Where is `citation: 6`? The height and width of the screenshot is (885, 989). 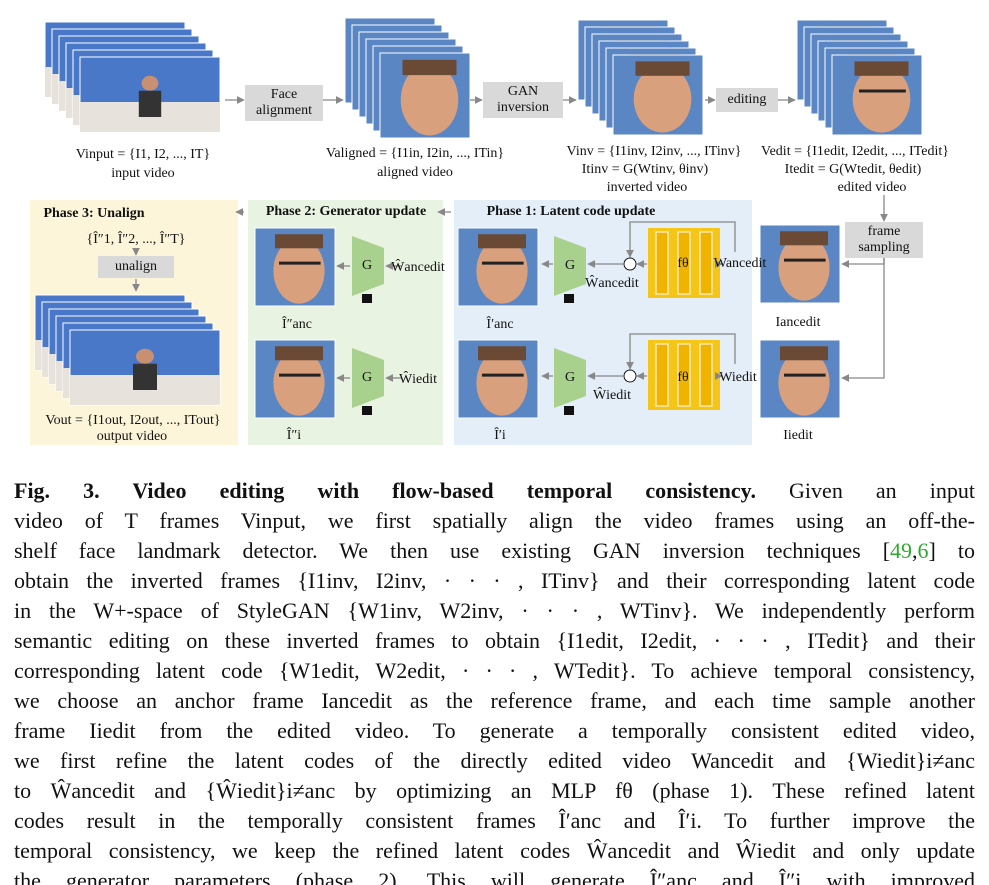 citation: 6 is located at coordinates (923, 550).